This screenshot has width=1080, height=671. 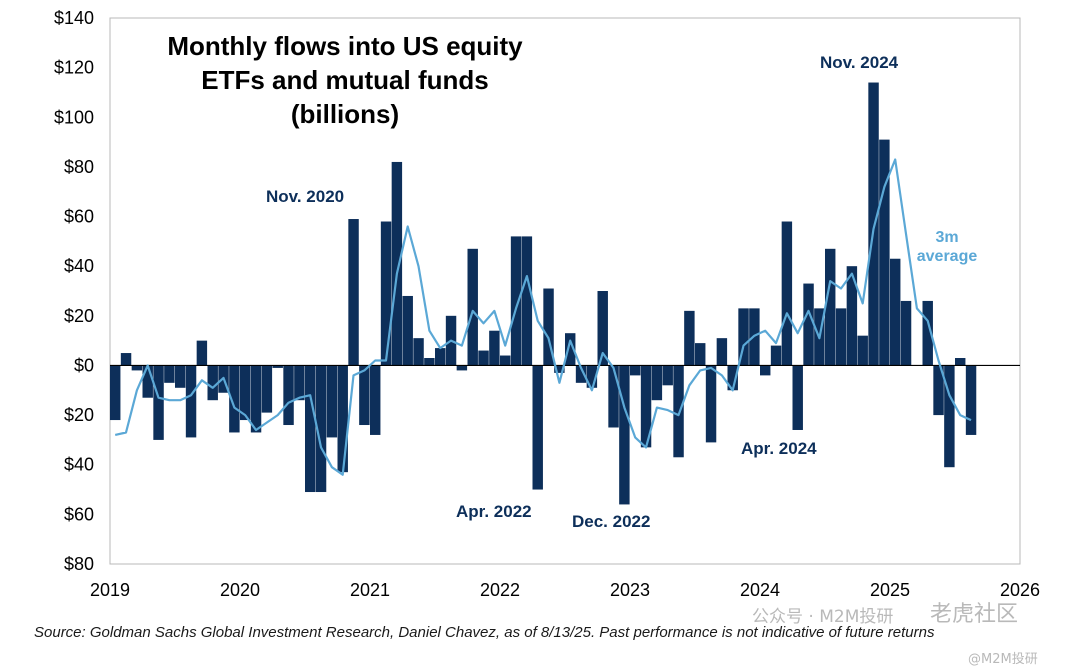 I want to click on legend-average-label: average, so click(x=947, y=256).